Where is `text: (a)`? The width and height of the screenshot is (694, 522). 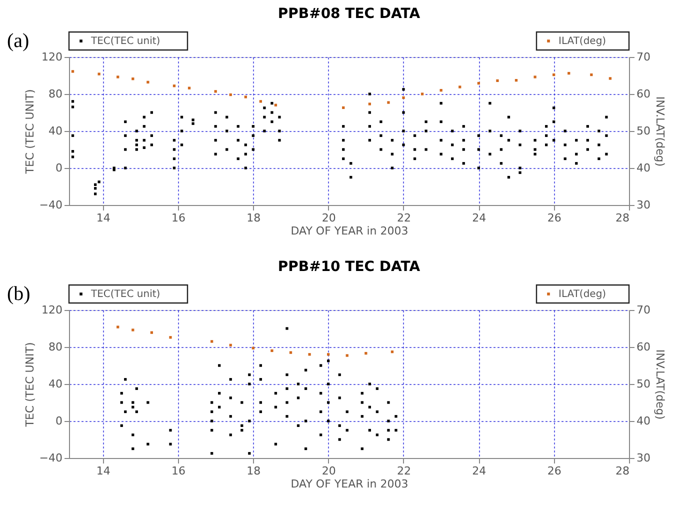
text: (a) is located at coordinates (18, 41).